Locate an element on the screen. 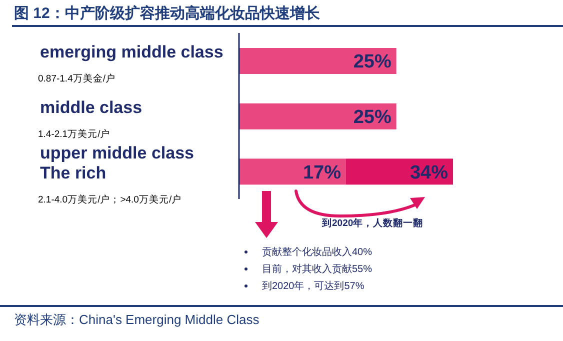  text: 资料来源：China's Emerging Middle Class is located at coordinates (137, 320).